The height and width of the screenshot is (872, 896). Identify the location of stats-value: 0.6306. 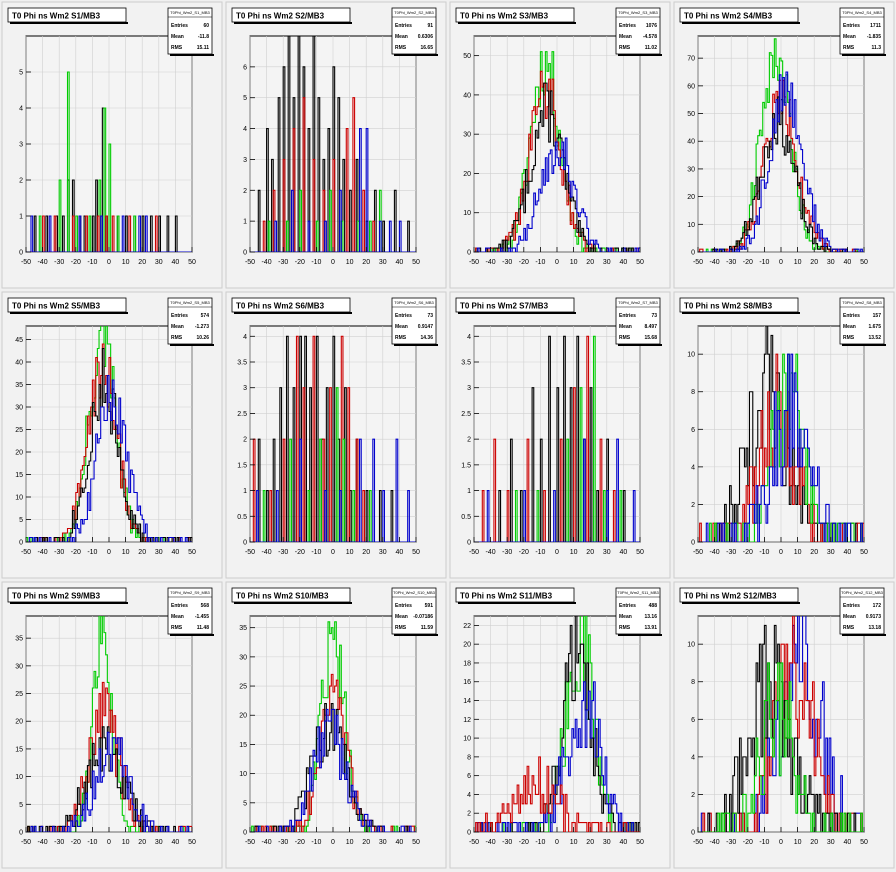
(426, 37).